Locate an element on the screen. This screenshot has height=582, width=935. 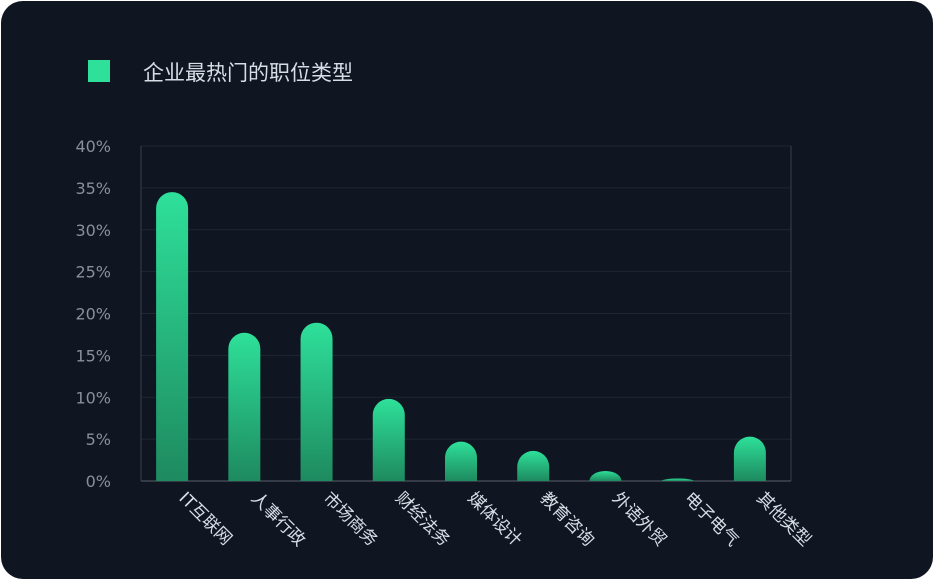
x-tick-label: 外语外贸 is located at coordinates (639, 519).